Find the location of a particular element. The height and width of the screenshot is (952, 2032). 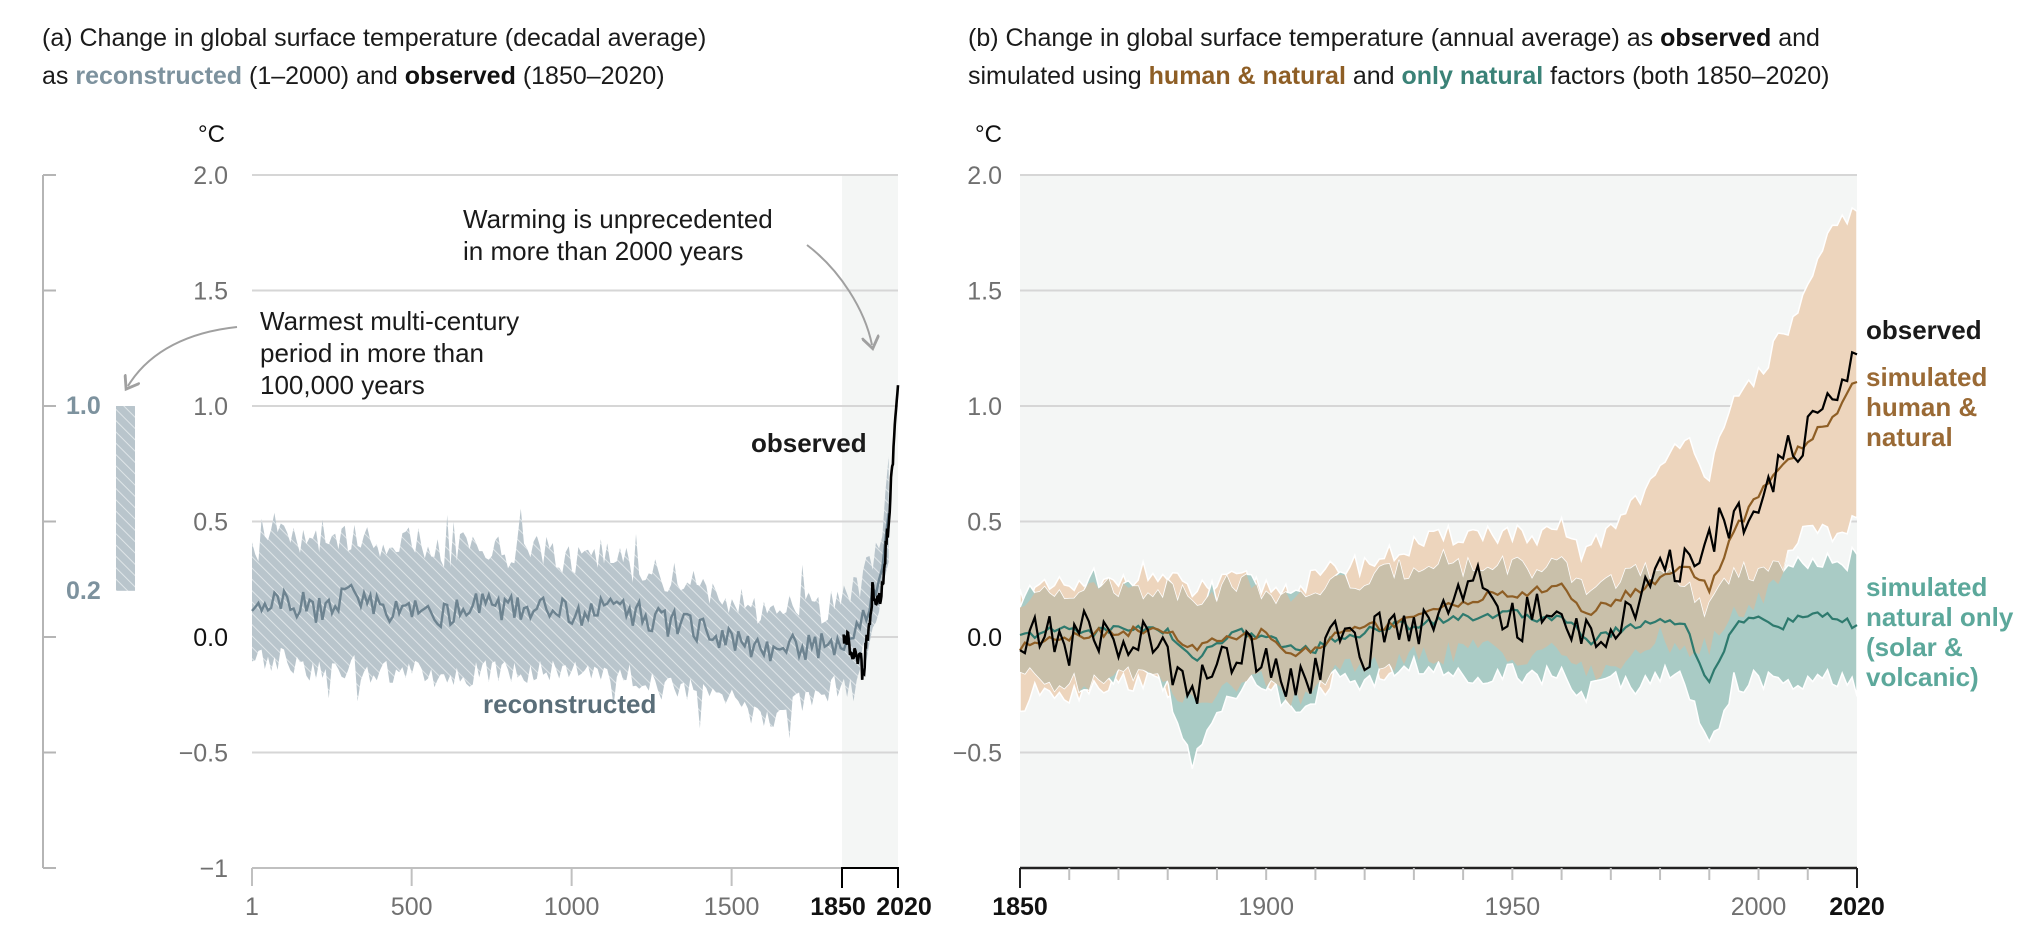

reconstructed-band is located at coordinates (570, 597).